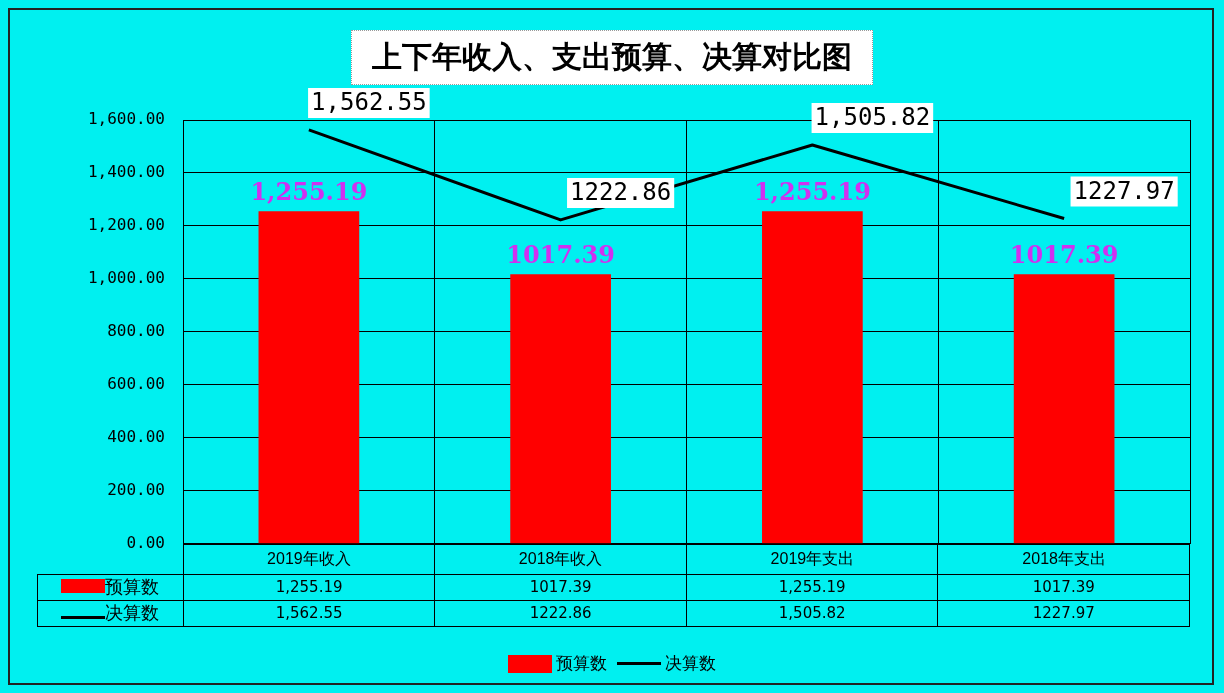 The height and width of the screenshot is (693, 1224). Describe the element at coordinates (872, 117) in the screenshot. I see `text: 1,505.82` at that location.